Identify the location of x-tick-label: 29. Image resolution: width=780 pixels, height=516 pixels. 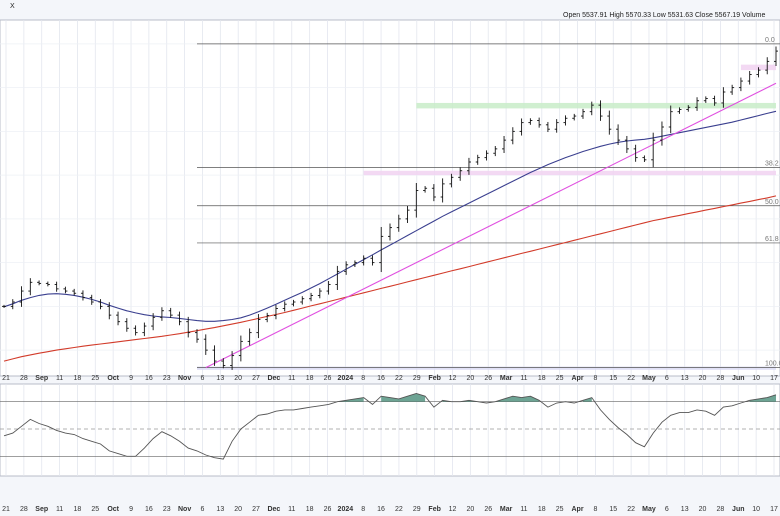
(417, 378).